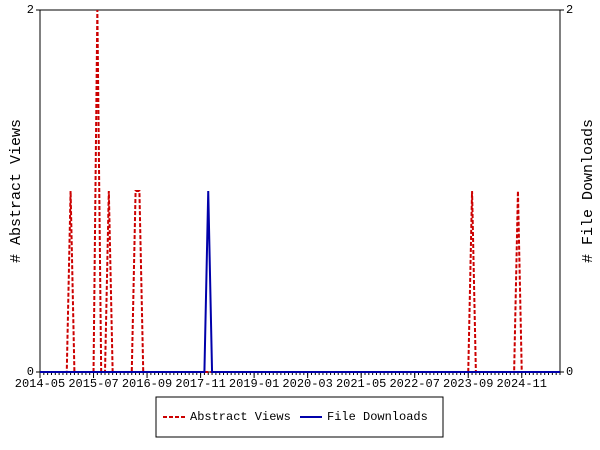 The height and width of the screenshot is (450, 600). Describe the element at coordinates (307, 384) in the screenshot. I see `x-tick-label: 2020-03` at that location.